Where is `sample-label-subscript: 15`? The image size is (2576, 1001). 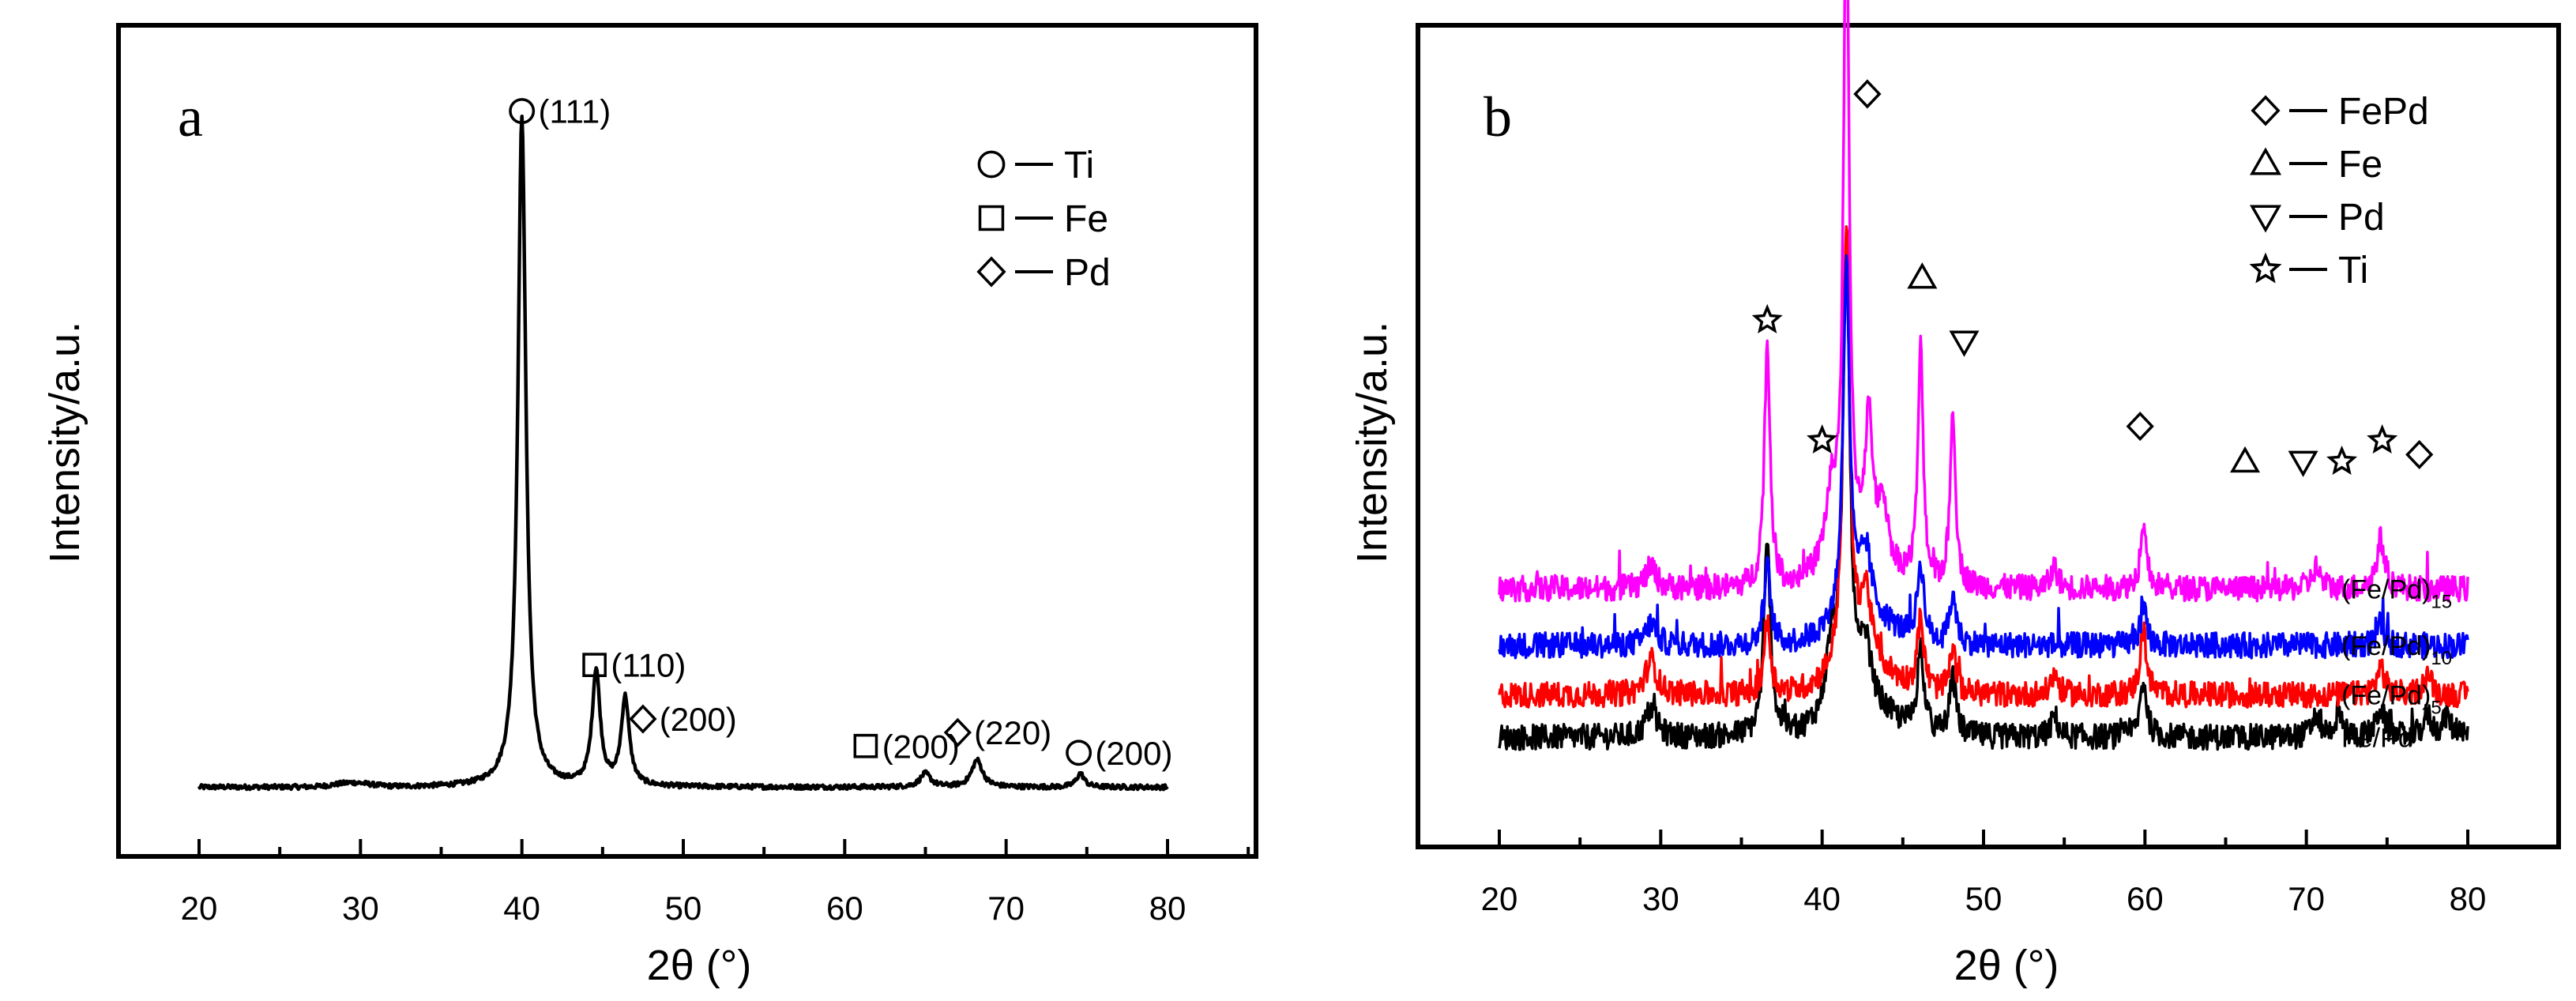
sample-label-subscript: 15 is located at coordinates (2441, 601).